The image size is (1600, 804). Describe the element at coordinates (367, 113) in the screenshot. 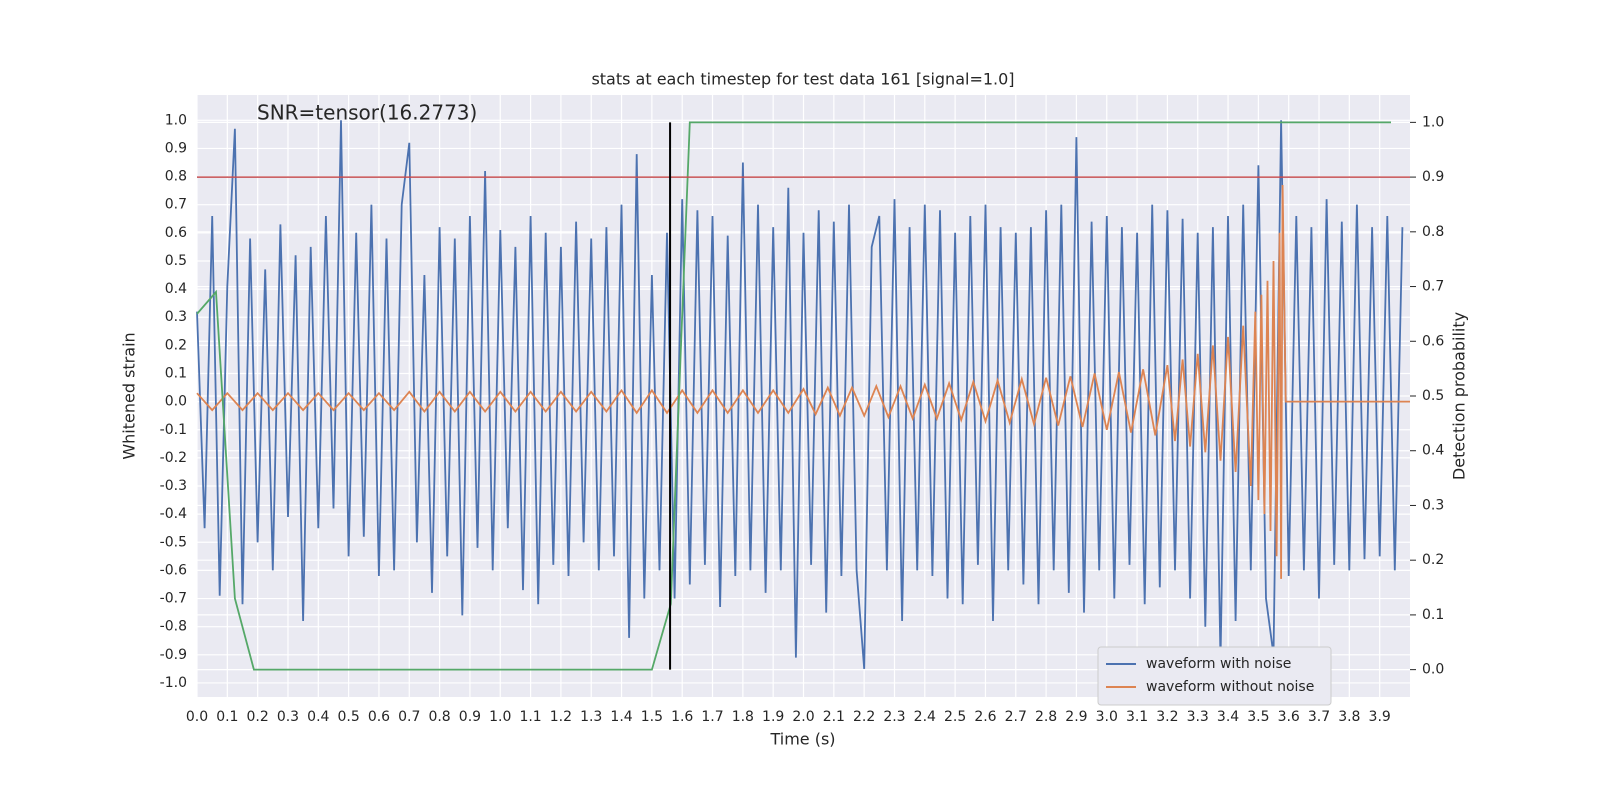

I see `annotation: SNR=tensor(16.2773)` at that location.